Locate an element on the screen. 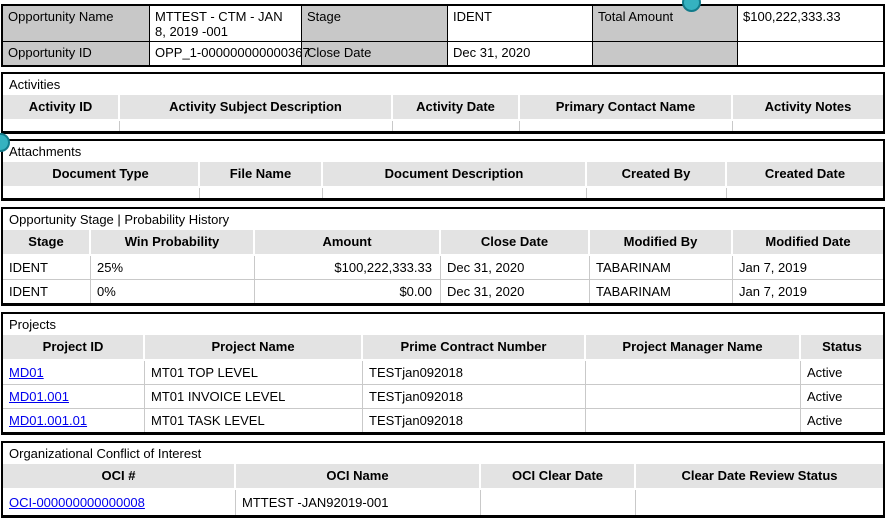 Image resolution: width=885 pixels, height=524 pixels. field-value-opportunity-id: OPP_1-000000000000367 is located at coordinates (230, 53).